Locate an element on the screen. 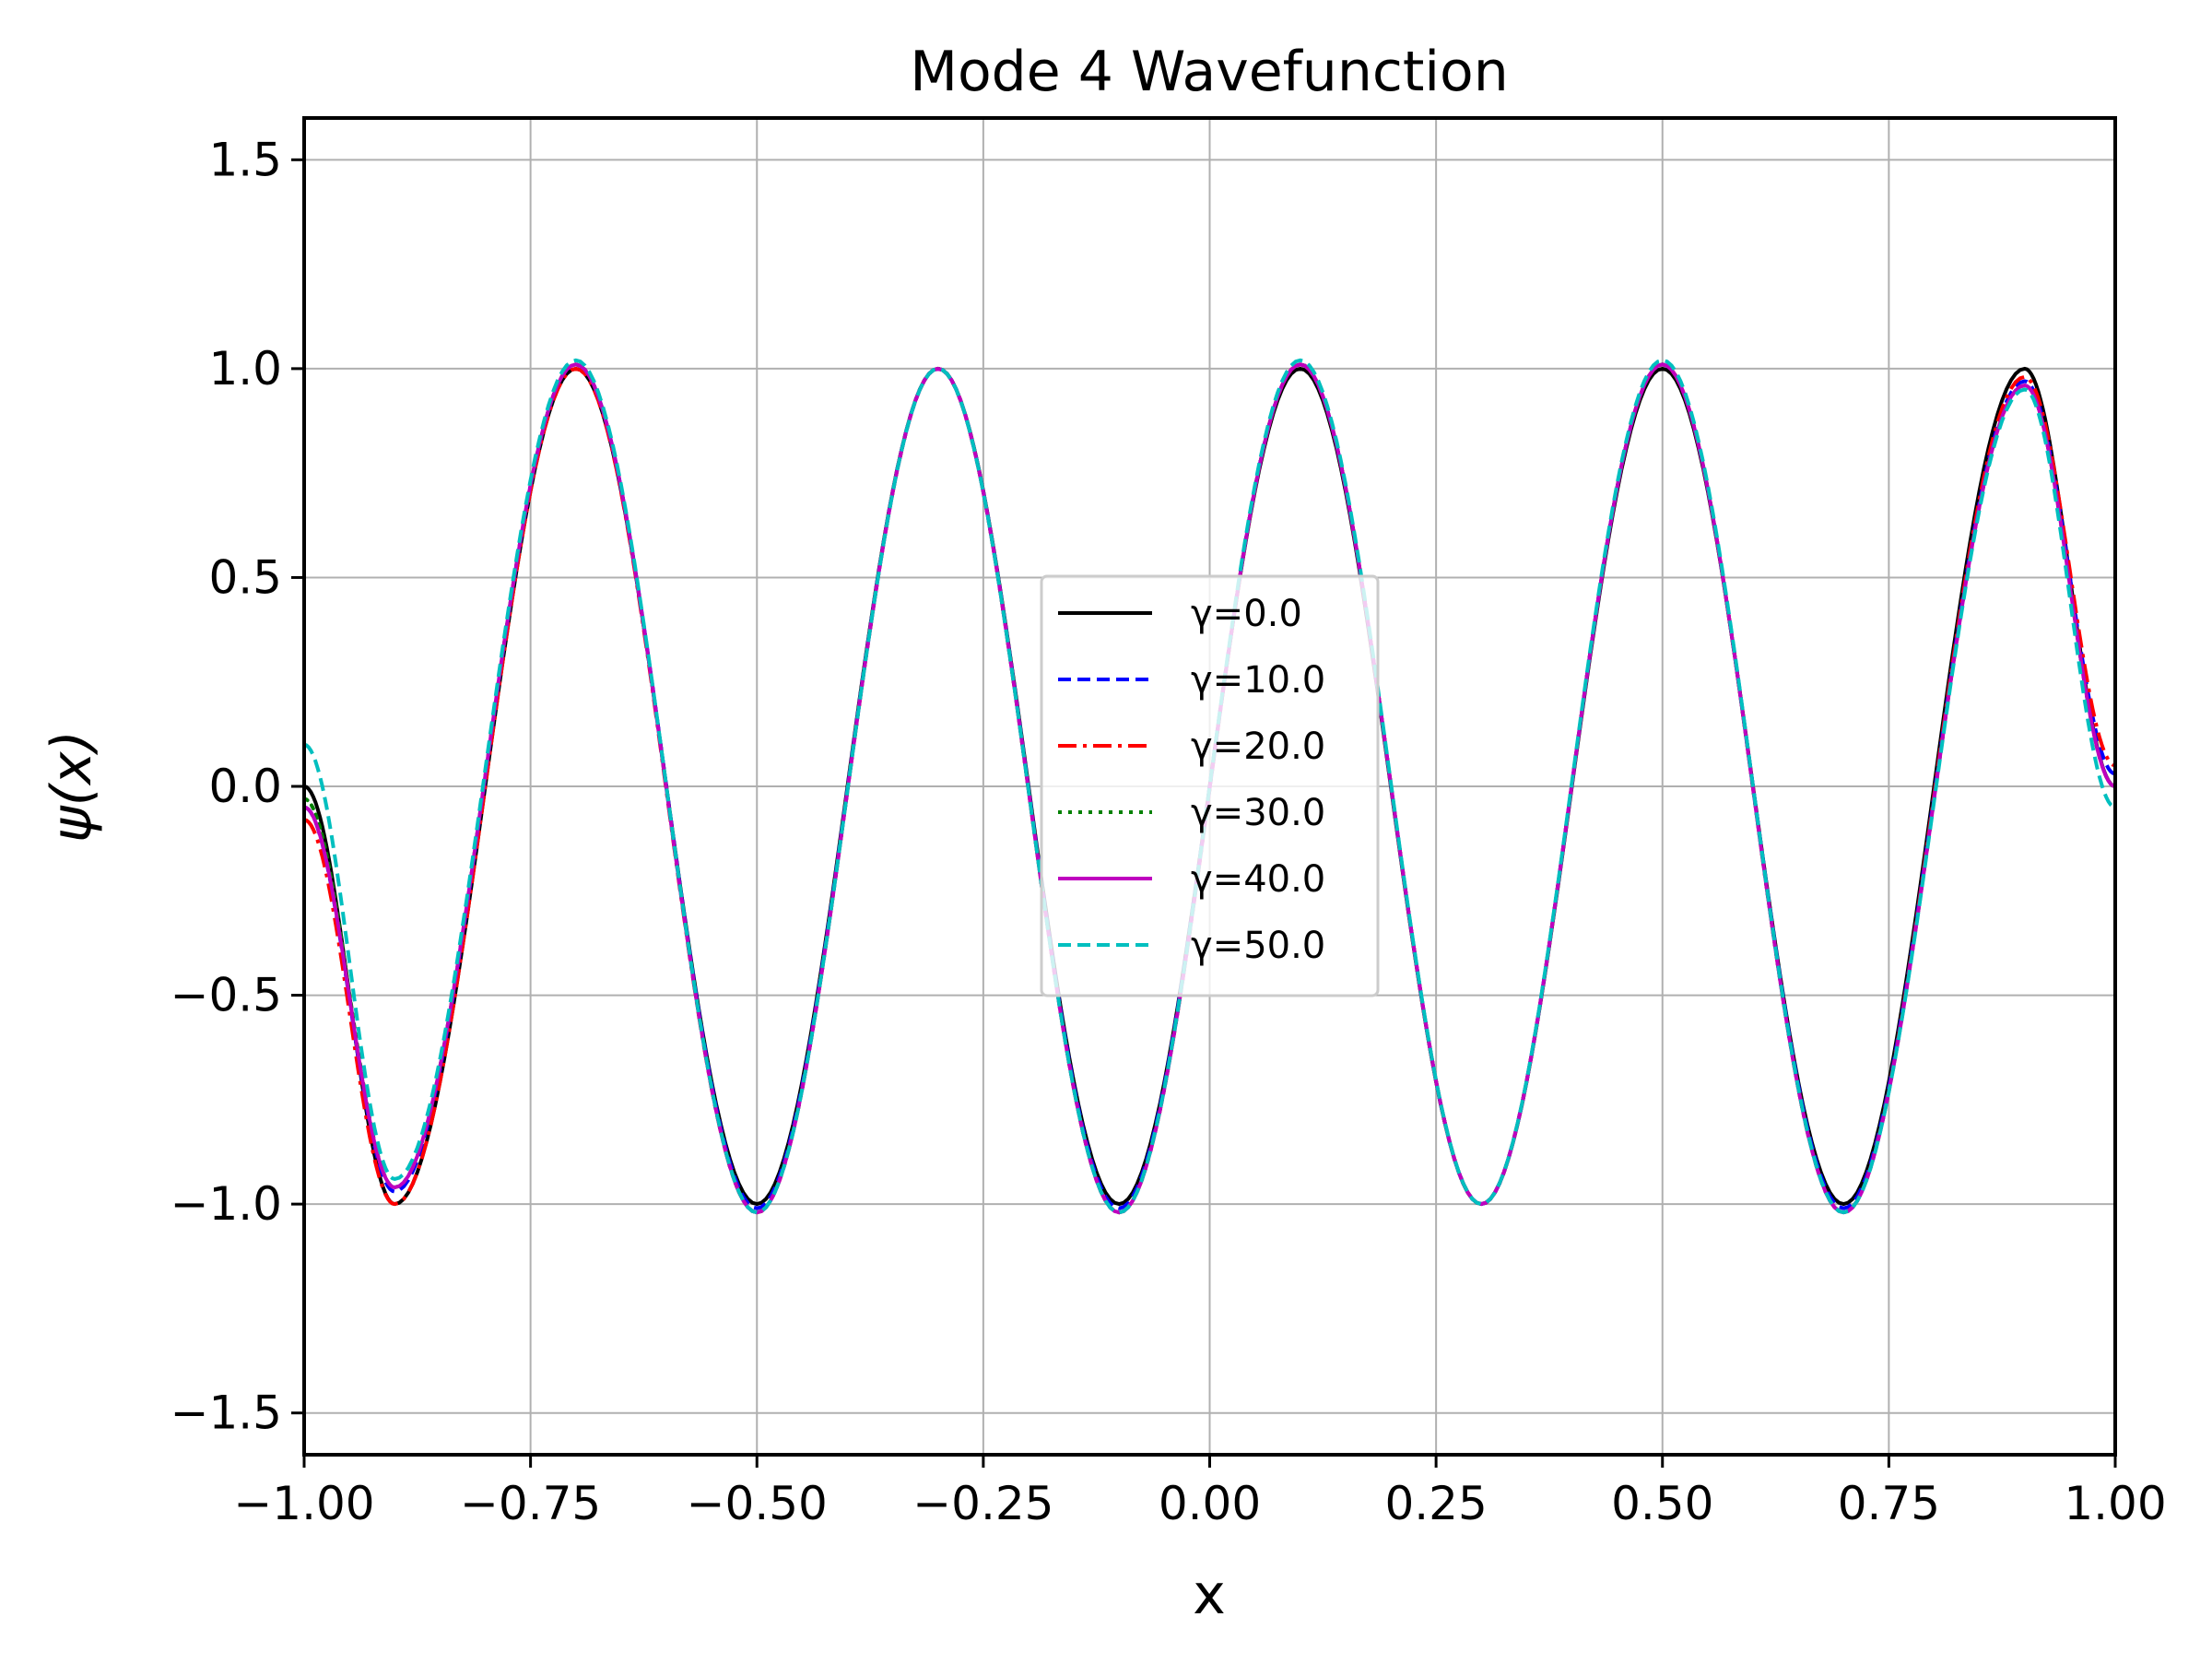  x-tick-label: −0.25 is located at coordinates (982, 1503).